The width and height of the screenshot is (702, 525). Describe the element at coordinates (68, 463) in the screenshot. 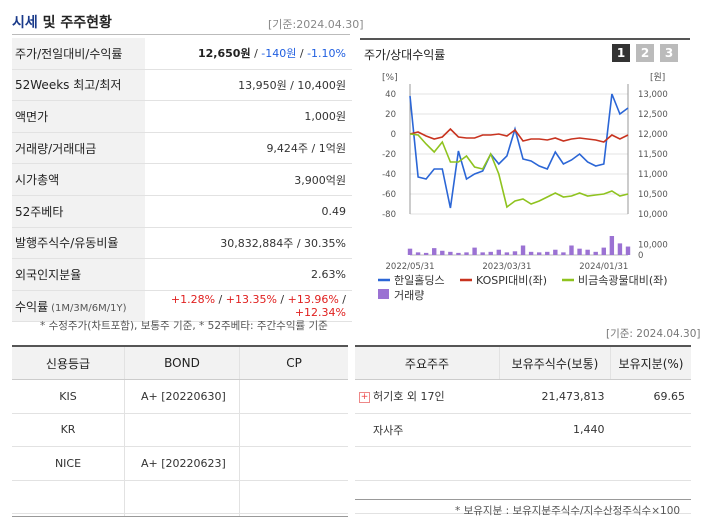

I see `rating-agency: NICE` at that location.